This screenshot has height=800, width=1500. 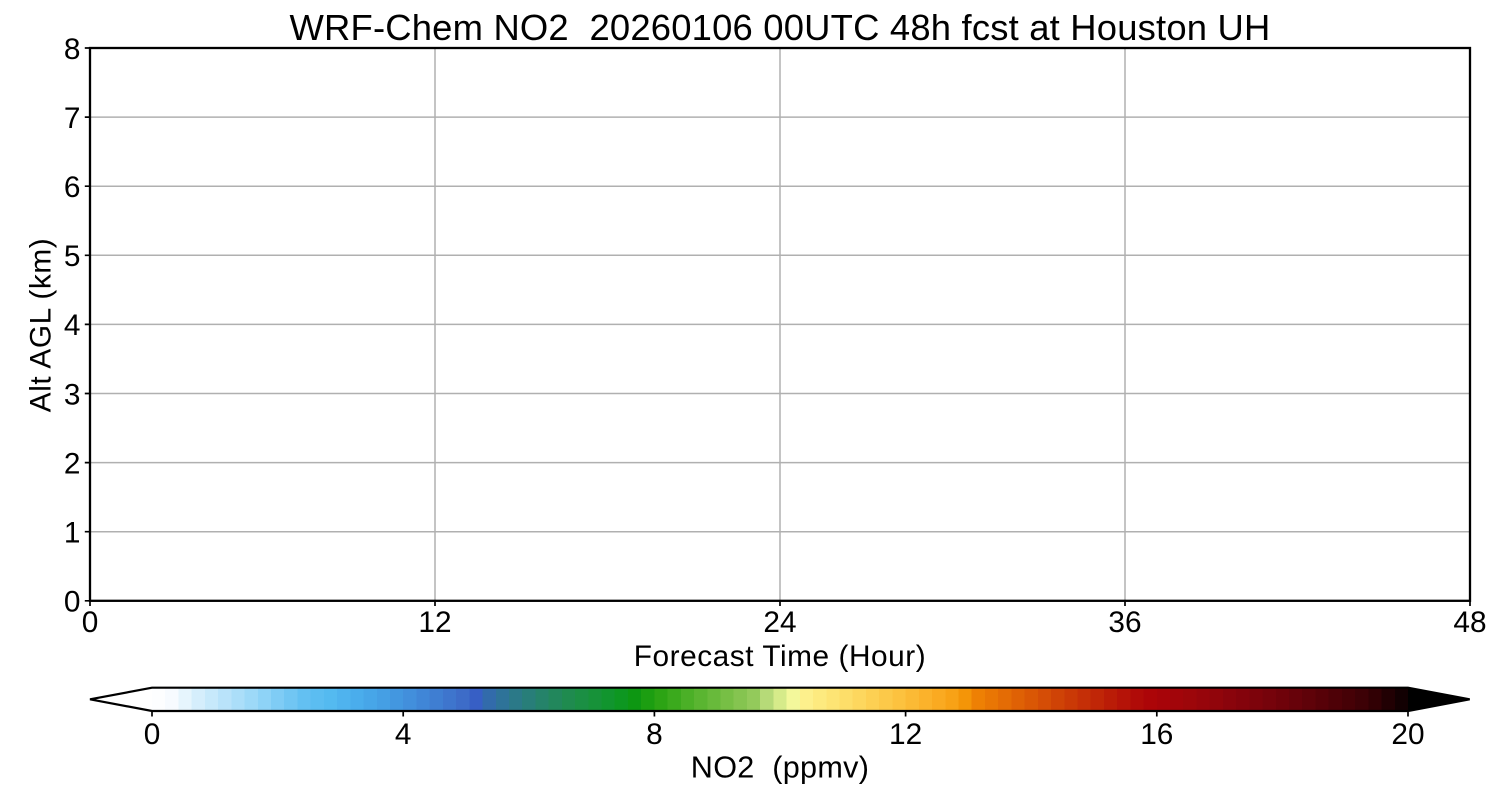 What do you see at coordinates (780, 767) in the screenshot?
I see `svg-text: NO2 (ppmv)` at bounding box center [780, 767].